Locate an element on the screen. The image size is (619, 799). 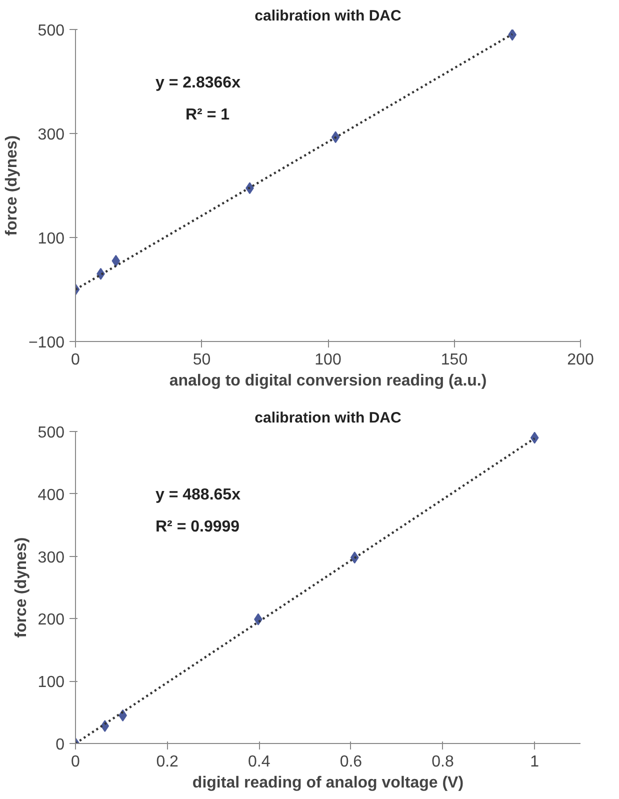
x-tick-label: 0.4 is located at coordinates (259, 762).